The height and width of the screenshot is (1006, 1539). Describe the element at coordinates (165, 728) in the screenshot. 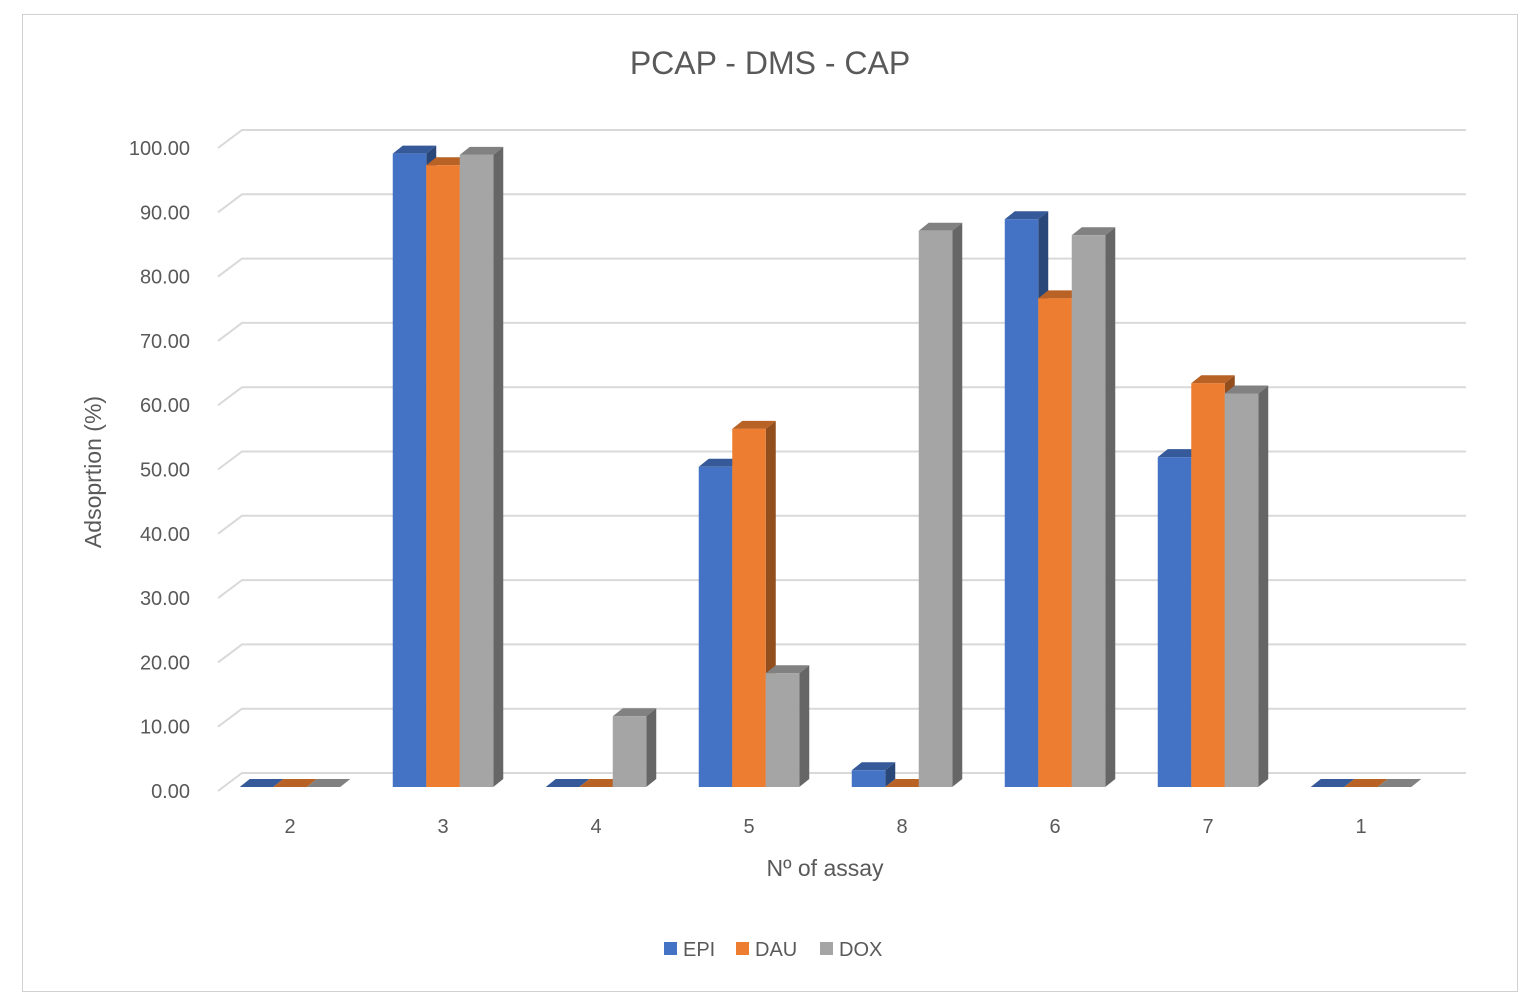

I see `y-tick-label: 10.00` at that location.